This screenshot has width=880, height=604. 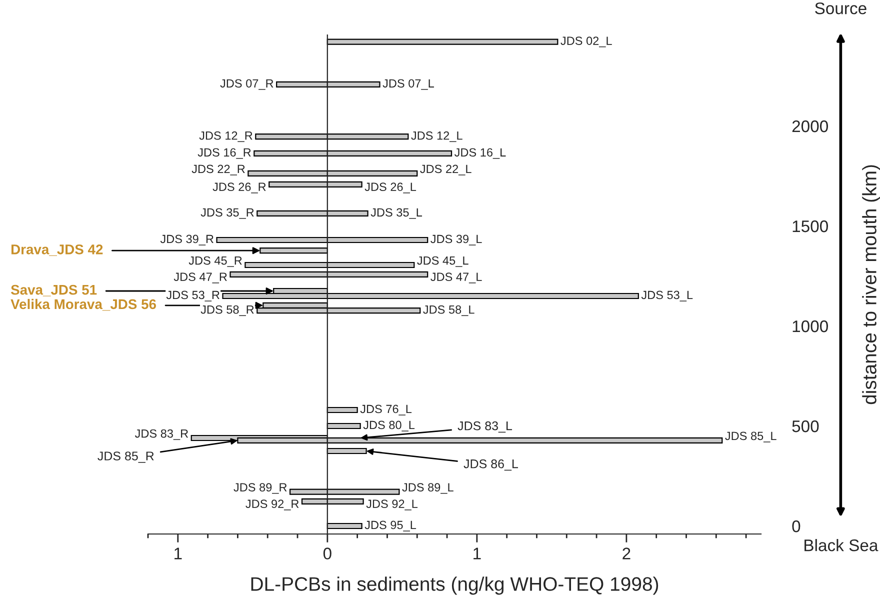 I want to click on annotation: Sava_JDS 51, so click(x=53, y=290).